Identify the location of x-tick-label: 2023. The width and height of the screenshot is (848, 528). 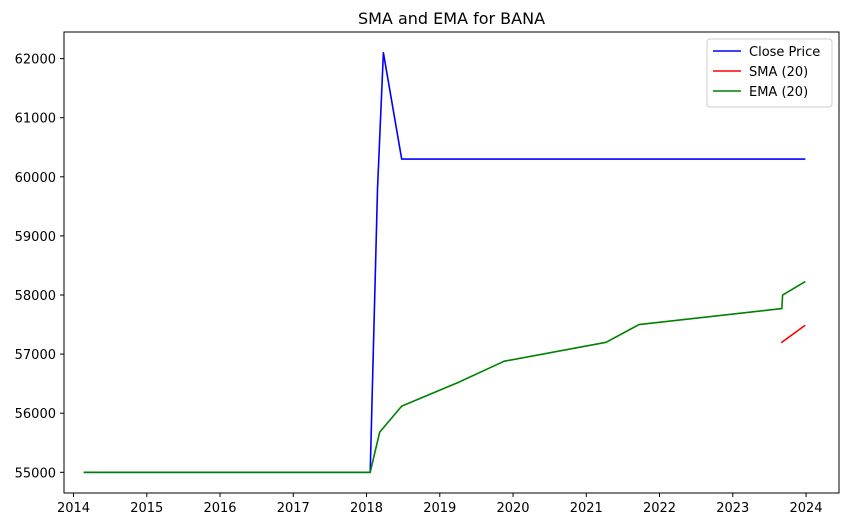
(732, 508).